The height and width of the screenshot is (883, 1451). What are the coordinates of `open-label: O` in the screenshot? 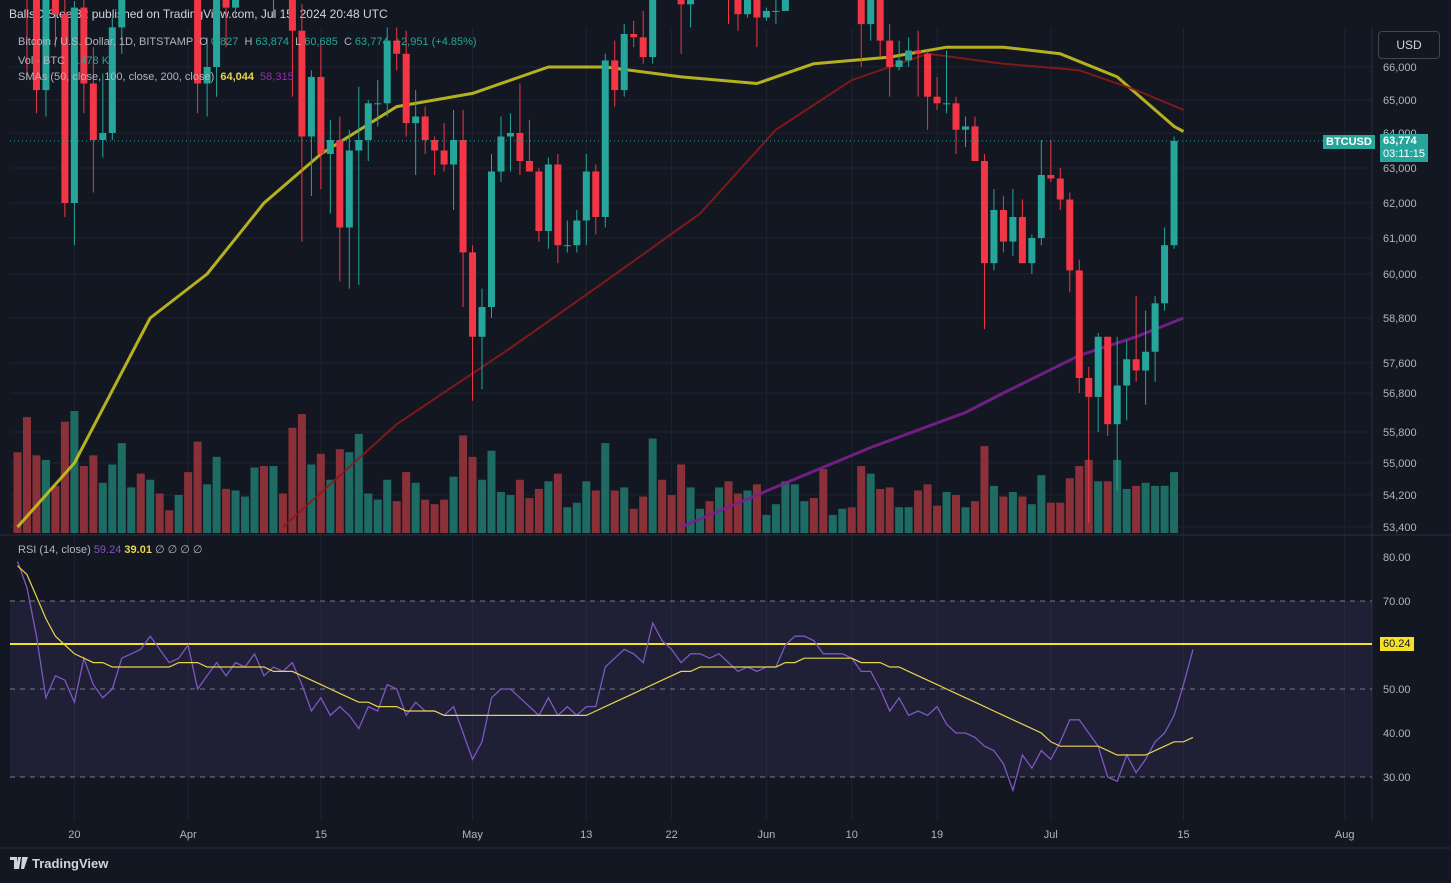 It's located at (203, 42).